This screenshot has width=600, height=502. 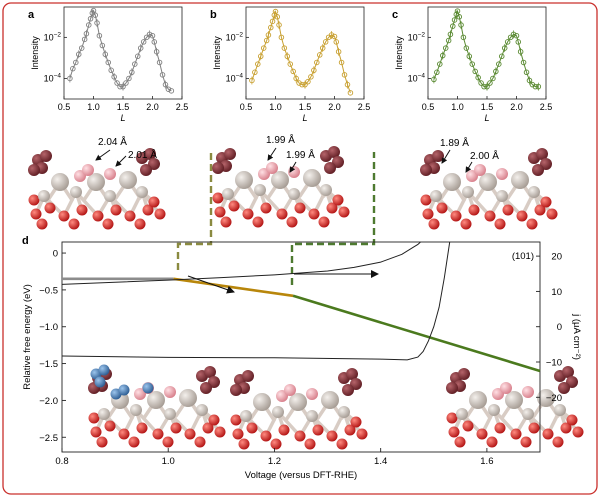 I want to click on structure-b-bond1-arrow, so click(x=272, y=154).